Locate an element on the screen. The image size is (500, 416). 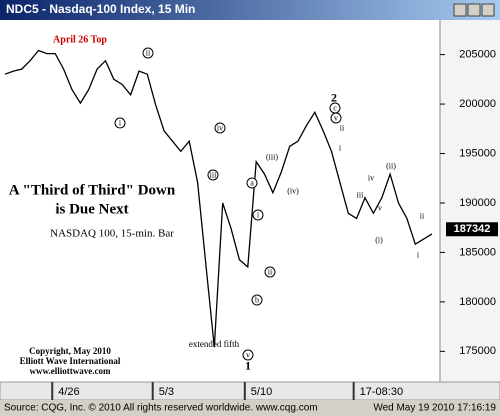
last-price-box is located at coordinates (472, 229).